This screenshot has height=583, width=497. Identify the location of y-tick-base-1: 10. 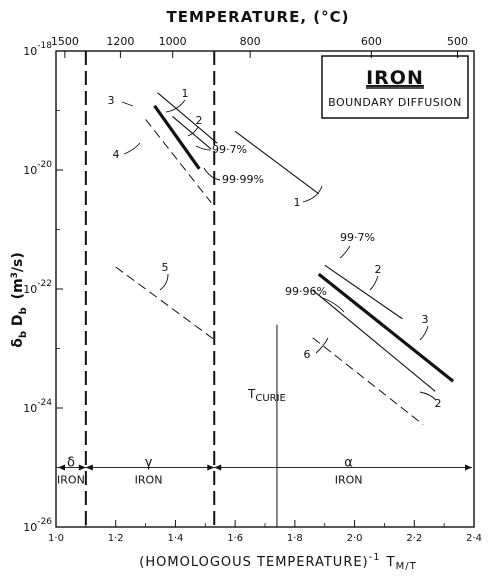
(30, 170).